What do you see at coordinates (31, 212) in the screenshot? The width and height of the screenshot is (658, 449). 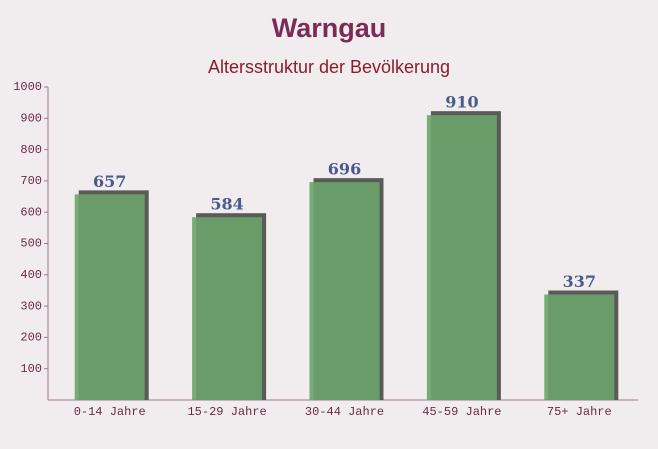 I see `y-tick-label: 600` at bounding box center [31, 212].